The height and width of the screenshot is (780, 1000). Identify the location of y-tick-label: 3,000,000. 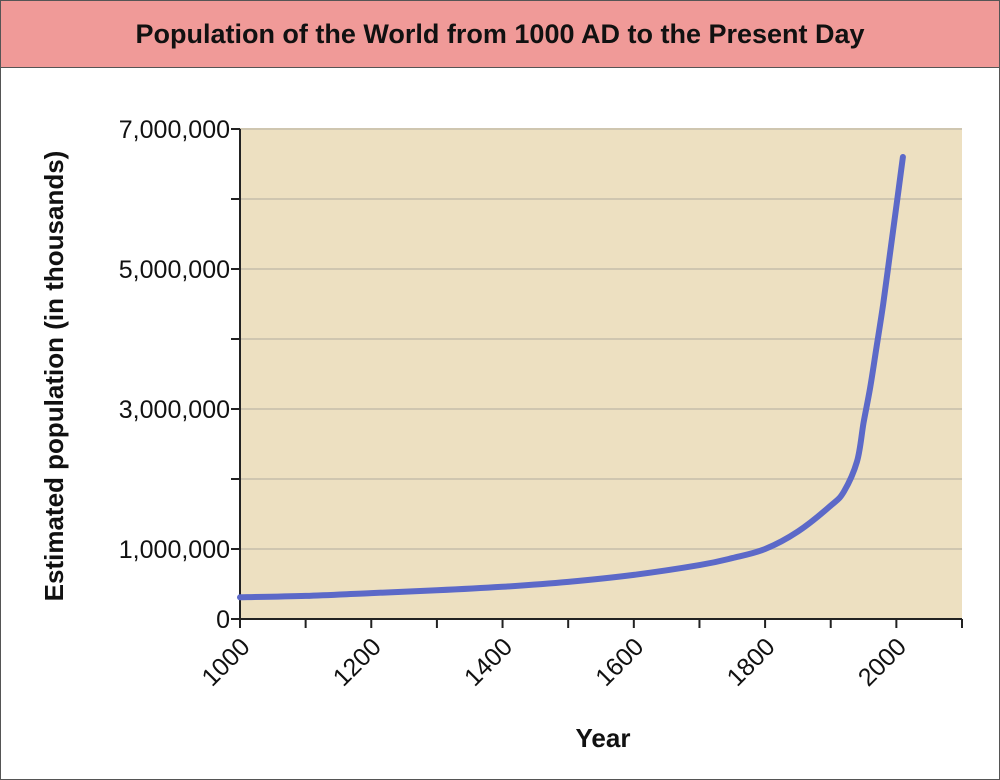
(174, 410).